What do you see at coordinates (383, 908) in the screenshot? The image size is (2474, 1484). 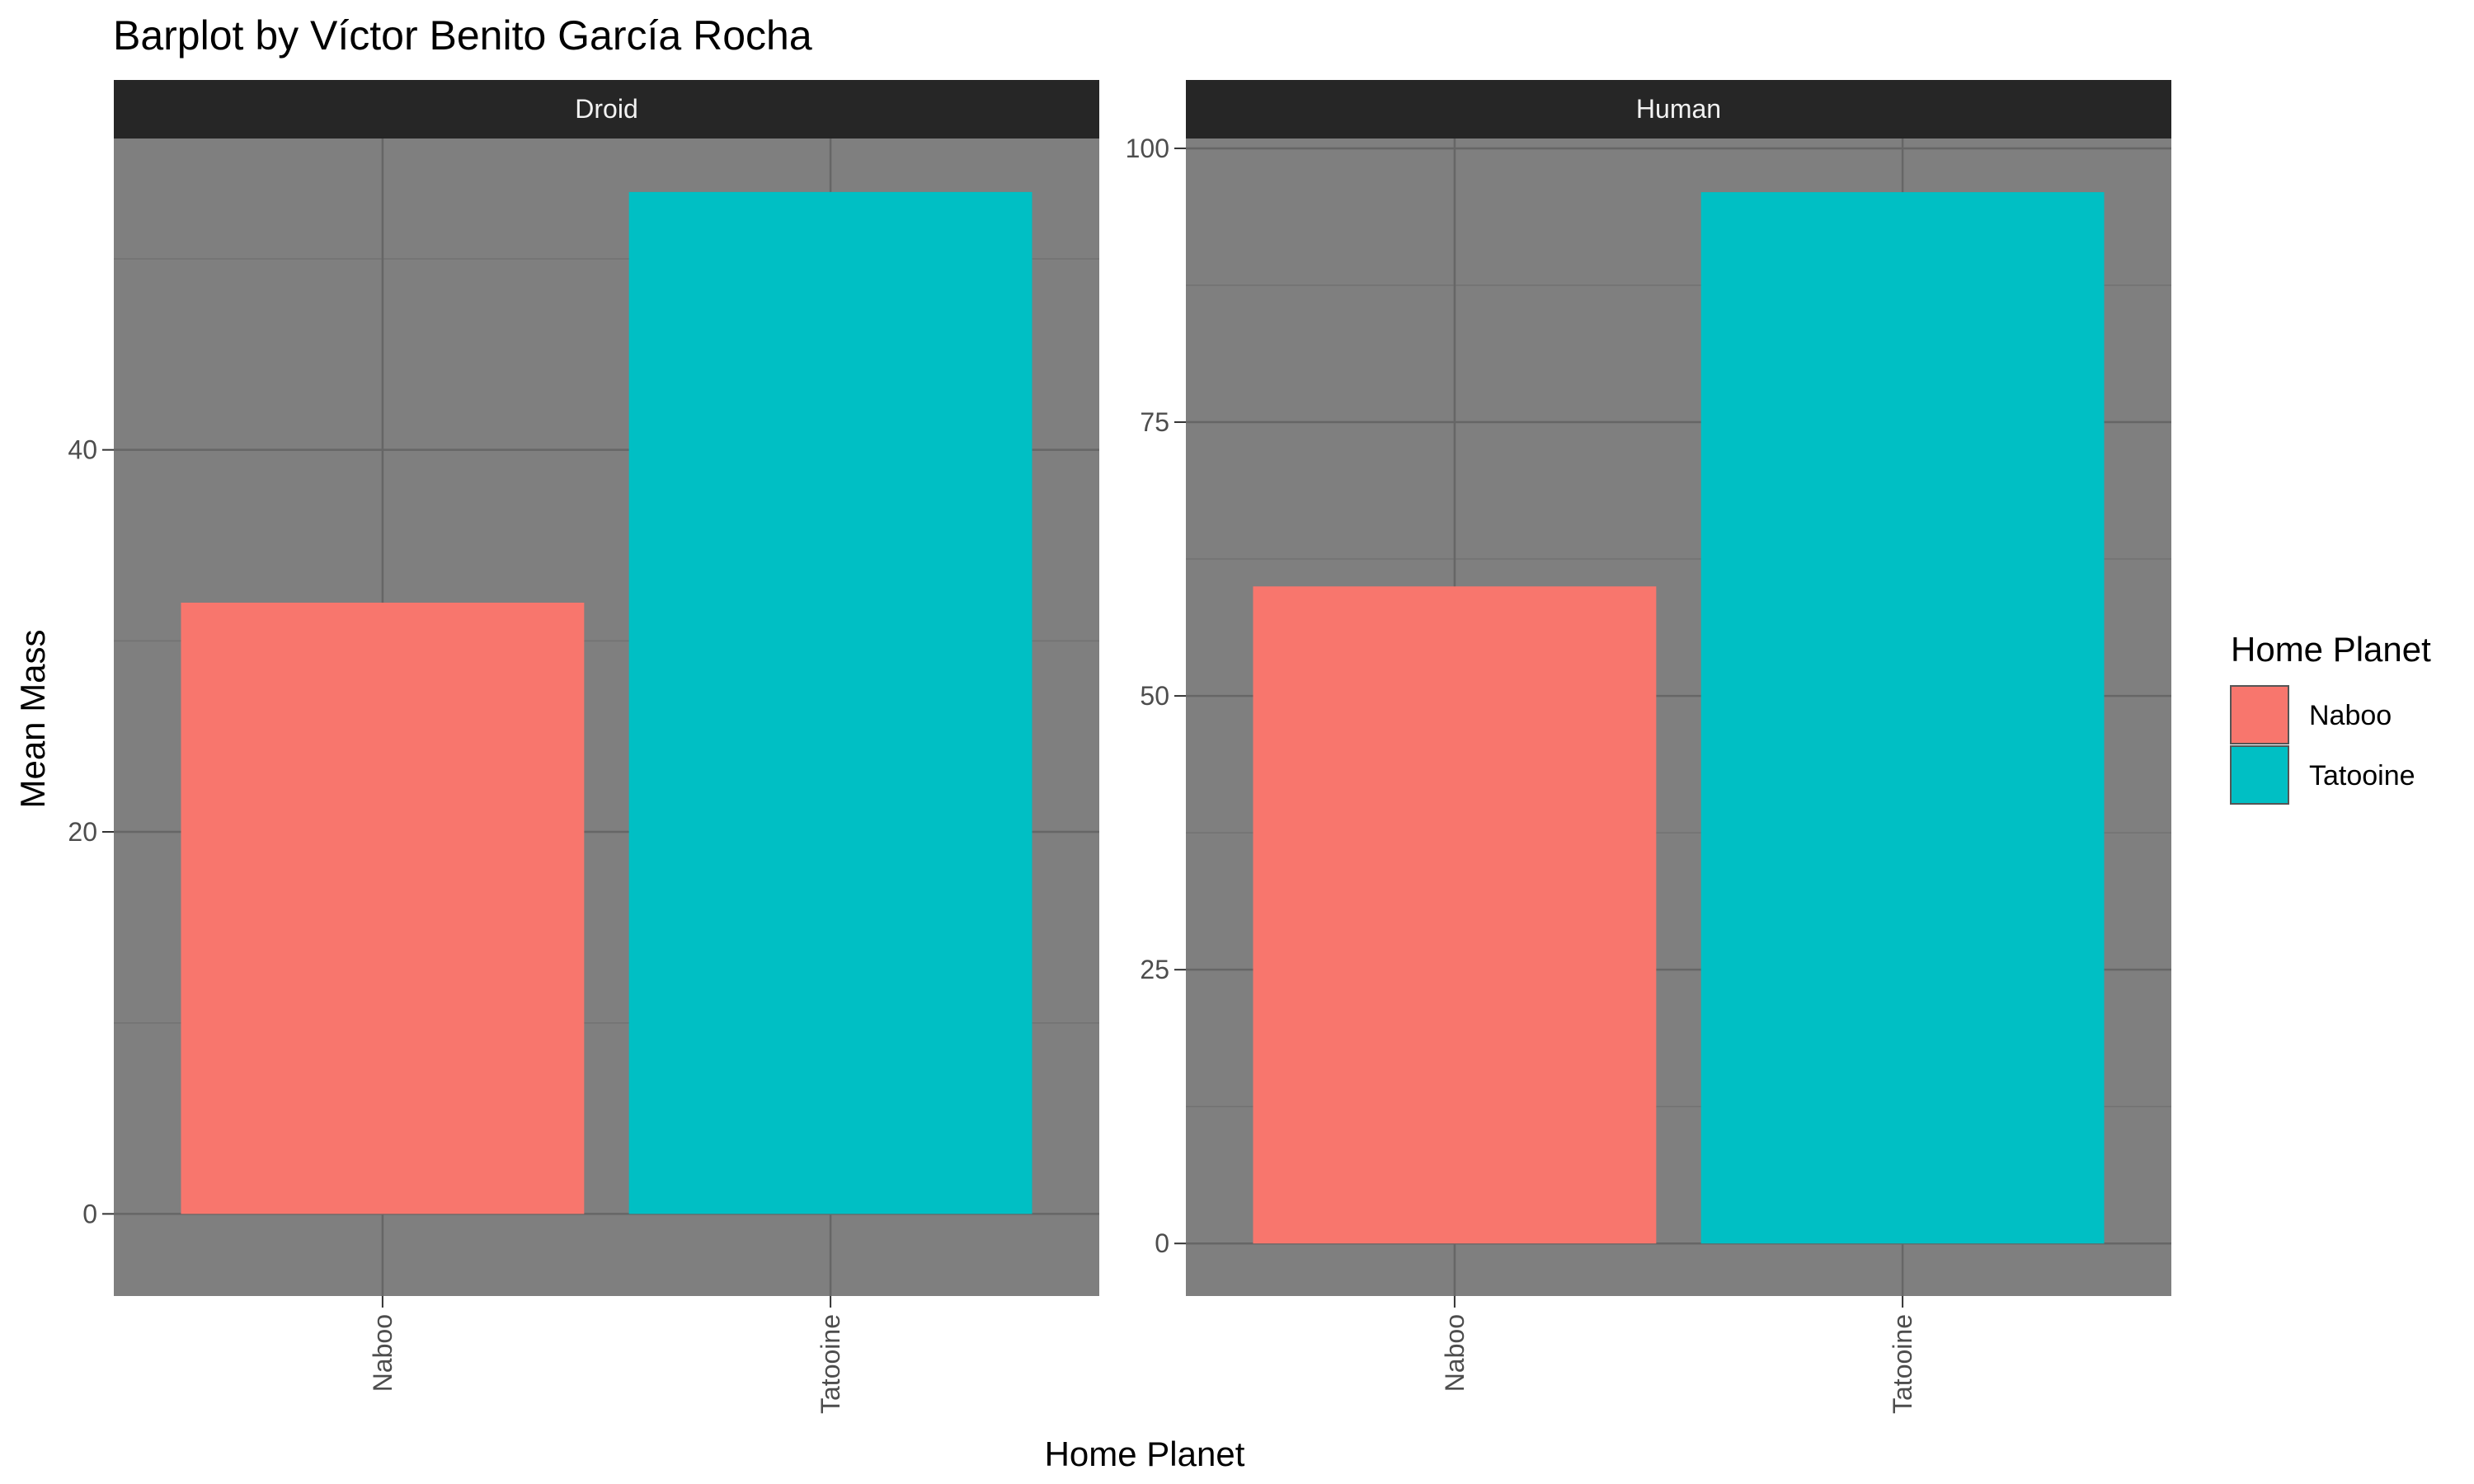 I see `bar-droid-naboo` at bounding box center [383, 908].